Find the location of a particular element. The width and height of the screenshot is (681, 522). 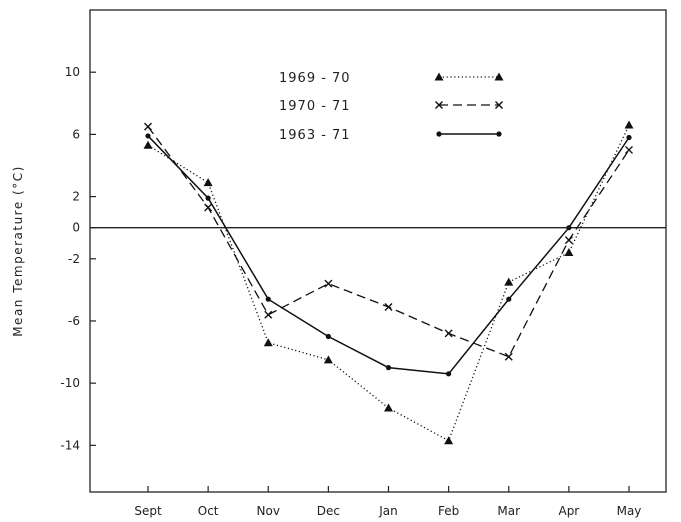

y-axis: 10 6 2 0 -2 -6 -10 -14 is located at coordinates (78, 258).